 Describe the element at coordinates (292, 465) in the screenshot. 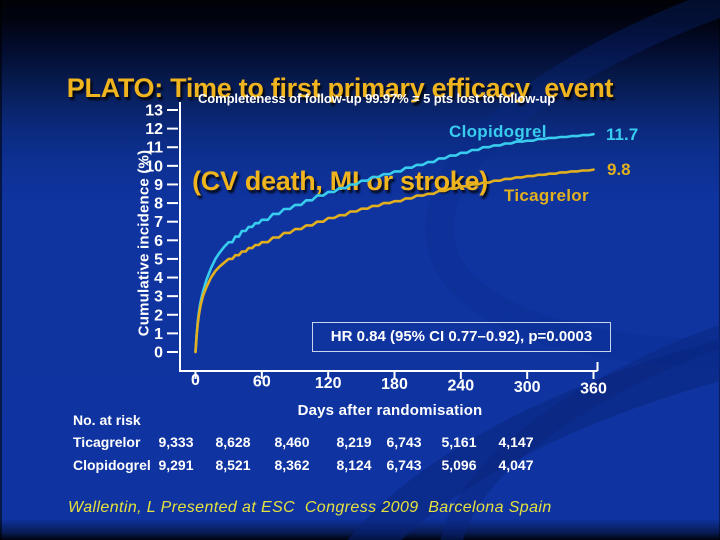

I see `risk-value: 8,362` at that location.